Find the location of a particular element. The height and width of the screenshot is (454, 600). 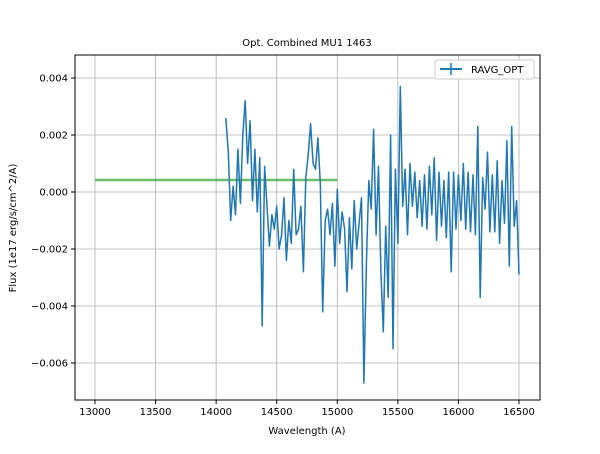

x-tick-label: 14500 is located at coordinates (277, 412).